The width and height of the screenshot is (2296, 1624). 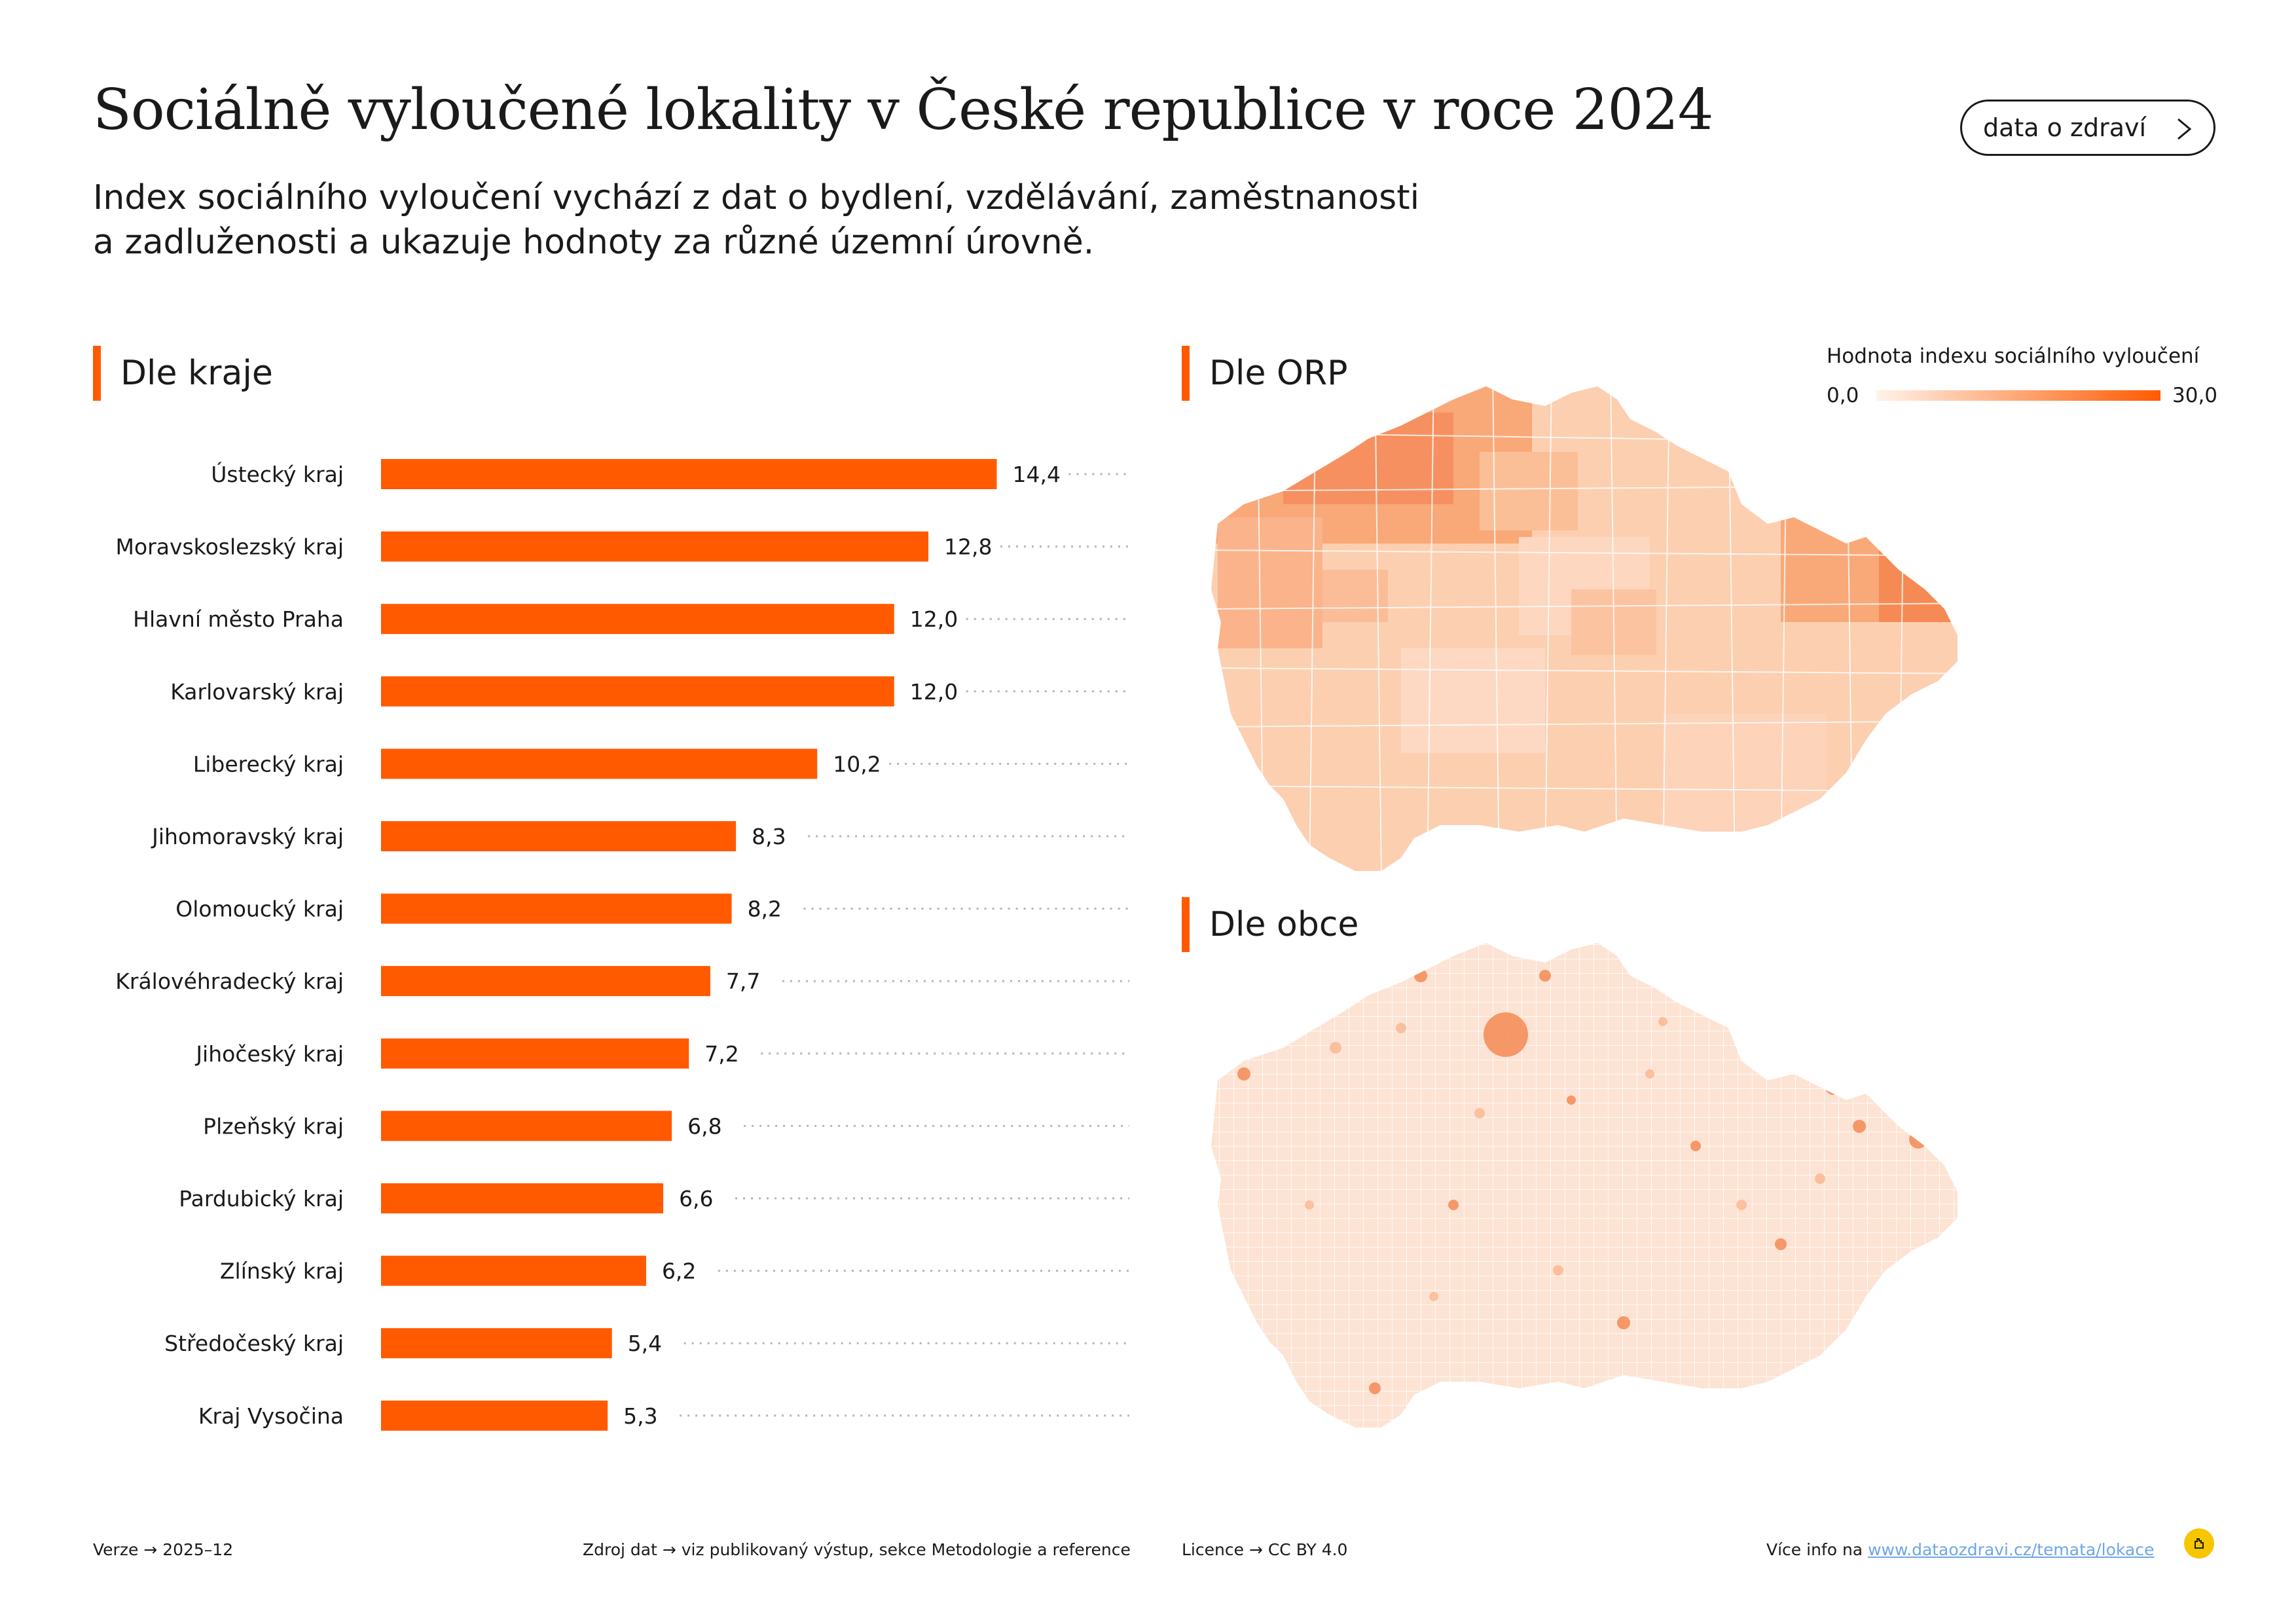 What do you see at coordinates (2011, 1549) in the screenshot?
I see `more-info-link: www.dataozdravi.cz/temata/lokace` at bounding box center [2011, 1549].